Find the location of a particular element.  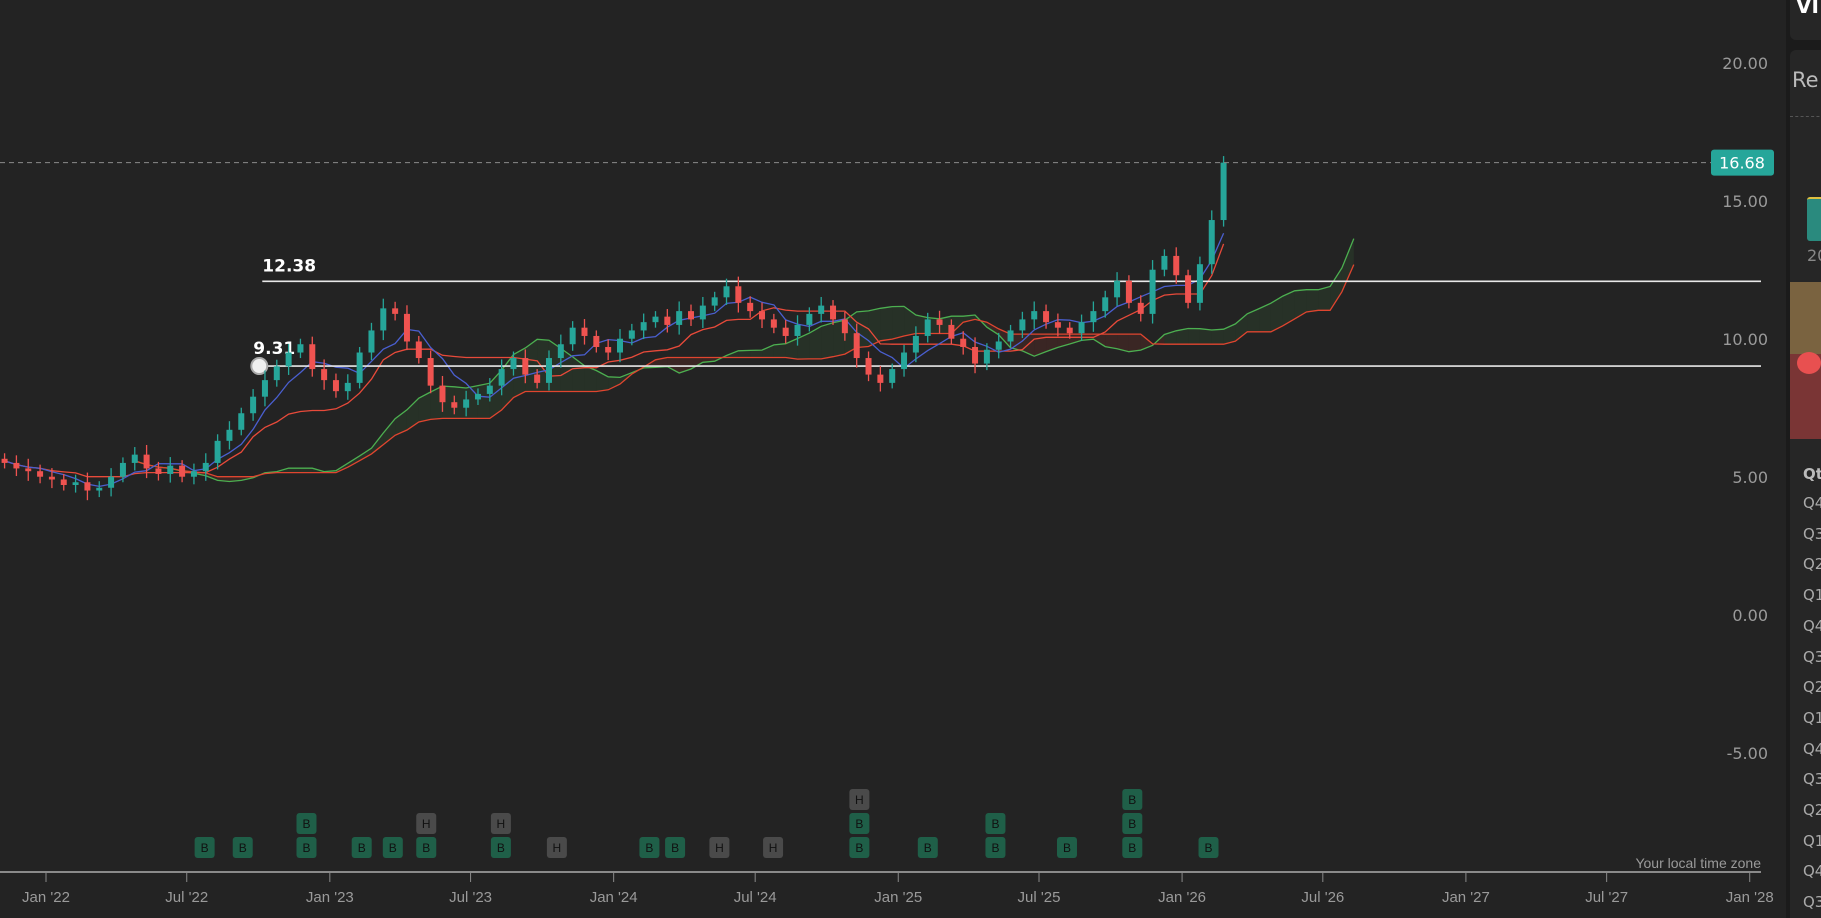

quarter-row-label: Q1 is located at coordinates (1812, 840).